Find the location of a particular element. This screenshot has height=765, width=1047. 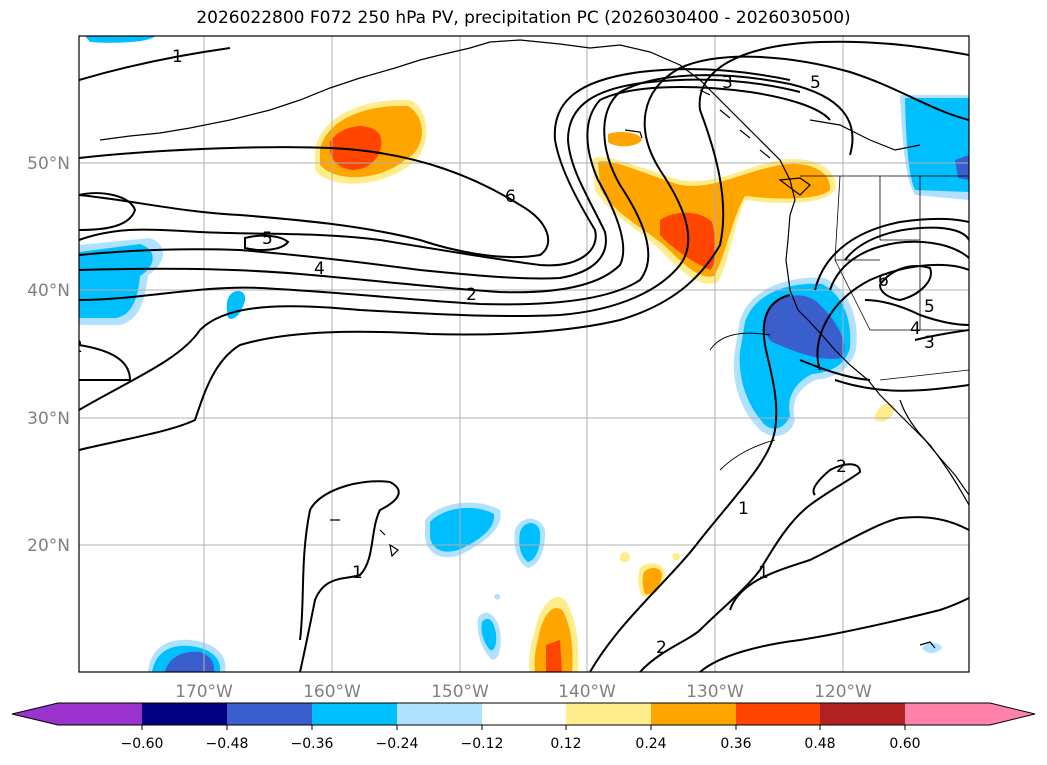

lat-label: 30°N is located at coordinates (48, 419).